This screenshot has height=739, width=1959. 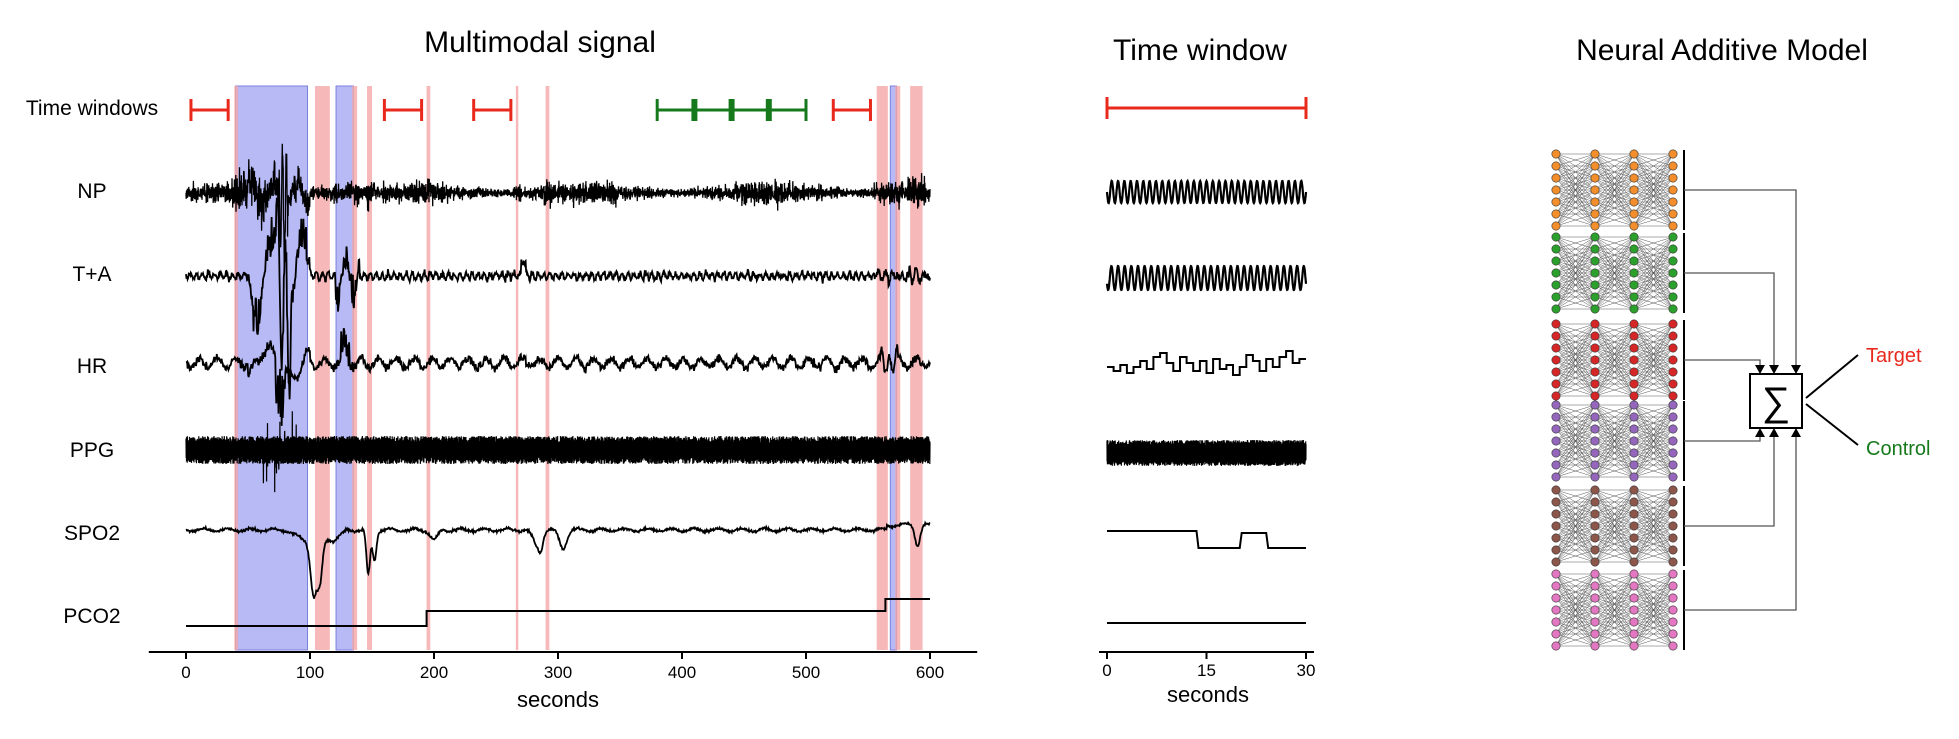 I want to click on event-span-red, so click(x=916, y=368).